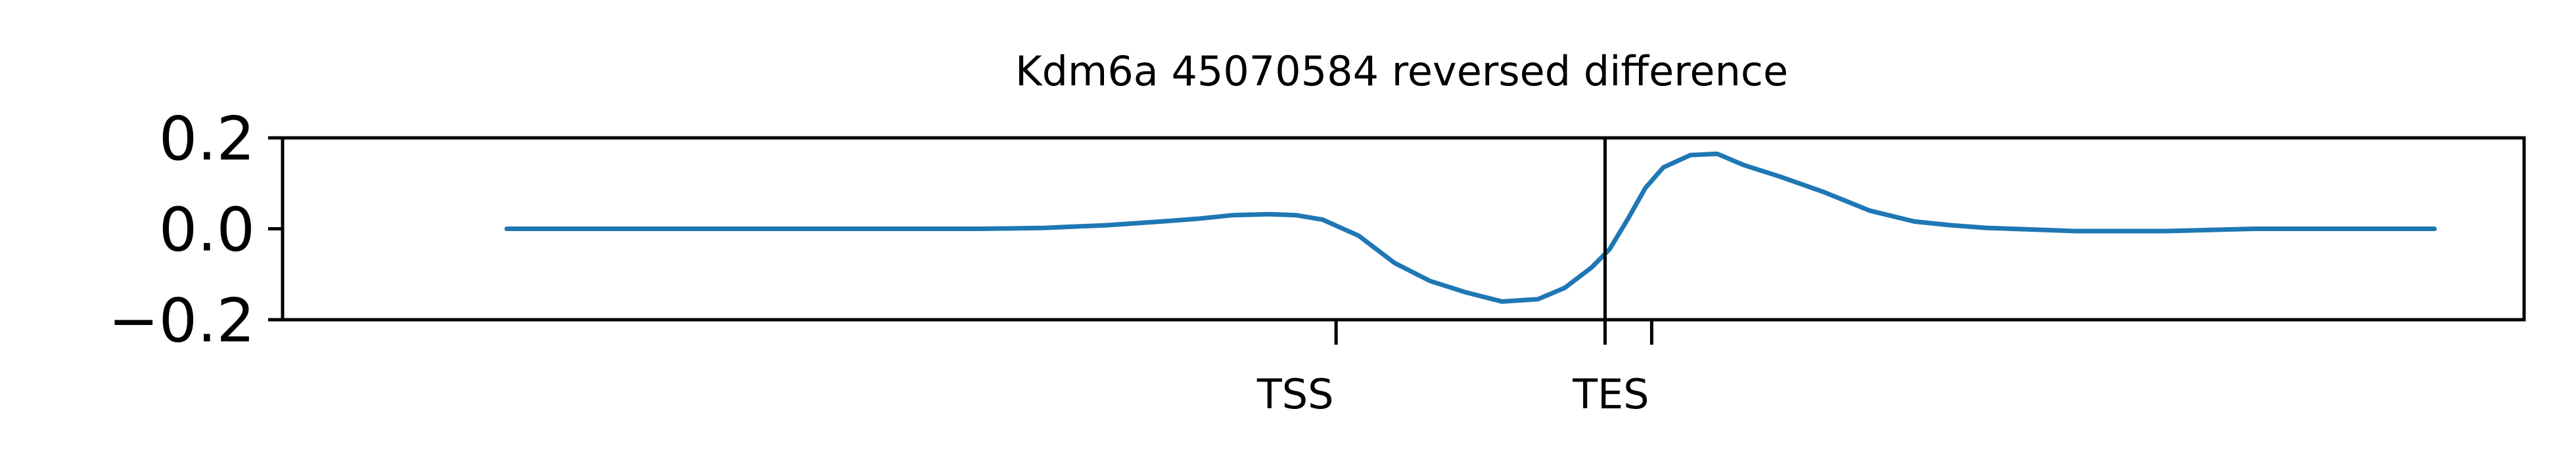 This screenshot has width=2576, height=474. Describe the element at coordinates (207, 230) in the screenshot. I see `y-tick-label-1: 0.0` at that location.